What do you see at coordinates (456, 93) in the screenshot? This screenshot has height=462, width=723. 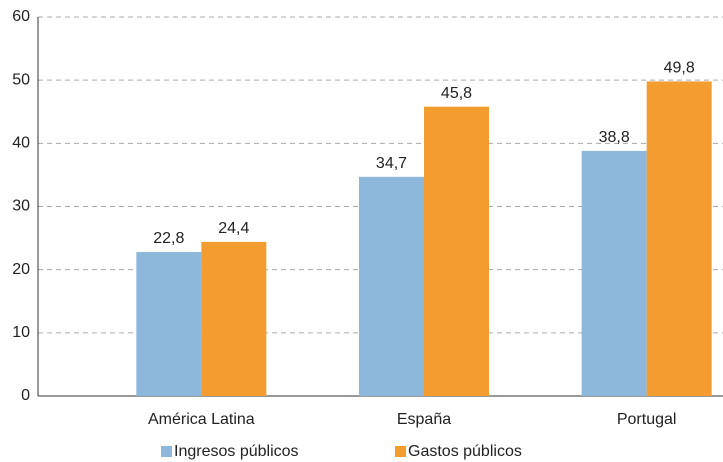 I see `value-label: 45,8` at bounding box center [456, 93].